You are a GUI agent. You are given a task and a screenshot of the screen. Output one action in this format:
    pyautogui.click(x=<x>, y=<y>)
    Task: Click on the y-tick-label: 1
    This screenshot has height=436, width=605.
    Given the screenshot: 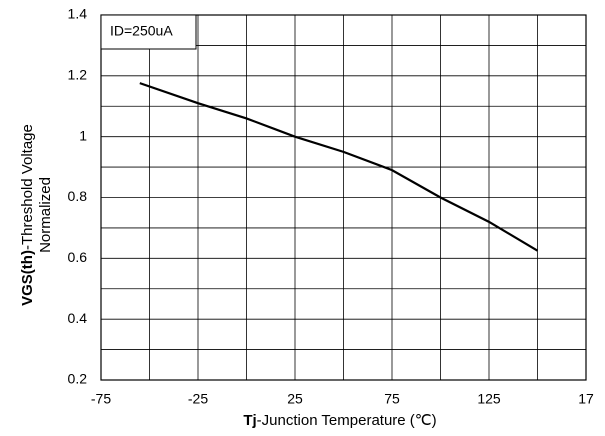 What is the action you would take?
    pyautogui.click(x=83, y=135)
    